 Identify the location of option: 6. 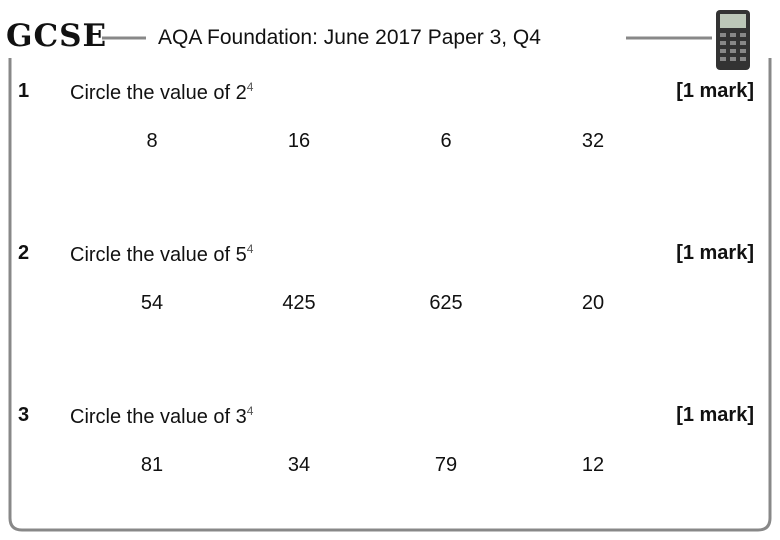
(446, 141).